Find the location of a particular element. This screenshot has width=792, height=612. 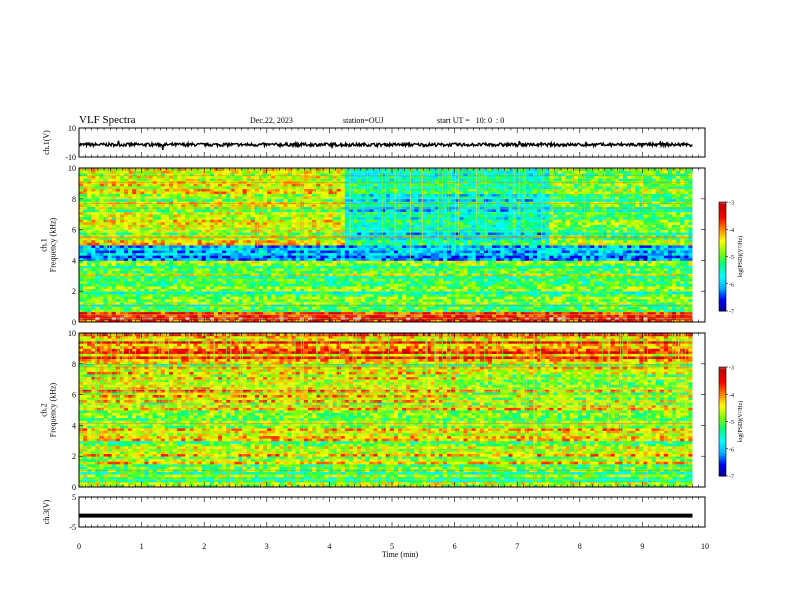

ch1-spectrogram-ylabel: ch.1Frequency (kHz) is located at coordinates (49, 244).